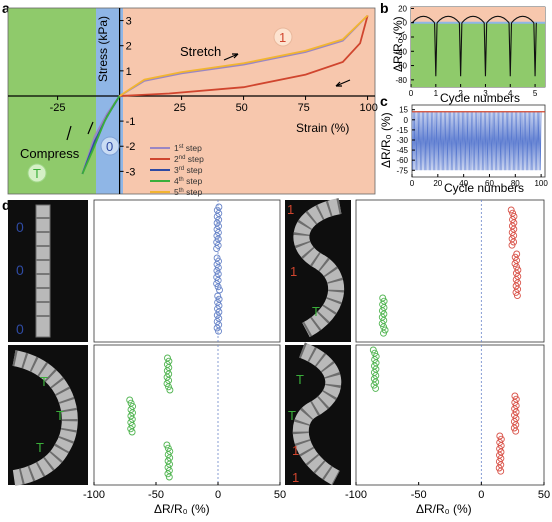  What do you see at coordinates (200, 51) in the screenshot?
I see `stretch-annotation: Stretch` at bounding box center [200, 51].